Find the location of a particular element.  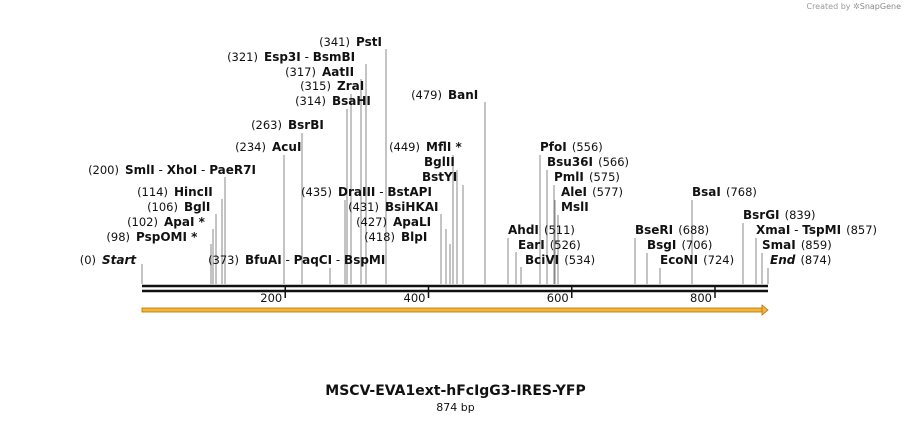

site-position: (534) is located at coordinates (579, 260).